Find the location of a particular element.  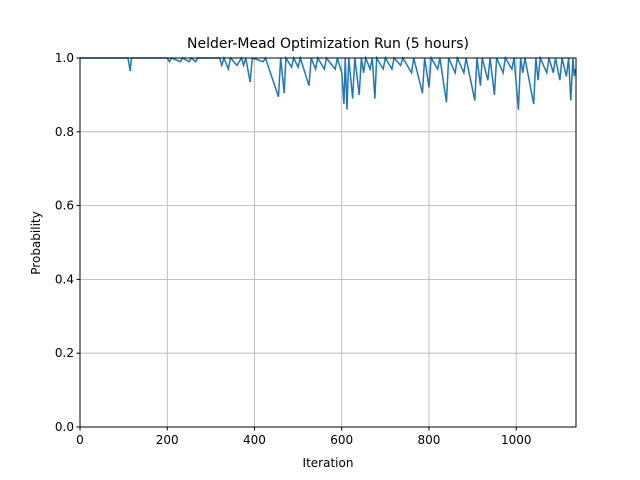

y-tick-label: 1.0 is located at coordinates (64, 58).